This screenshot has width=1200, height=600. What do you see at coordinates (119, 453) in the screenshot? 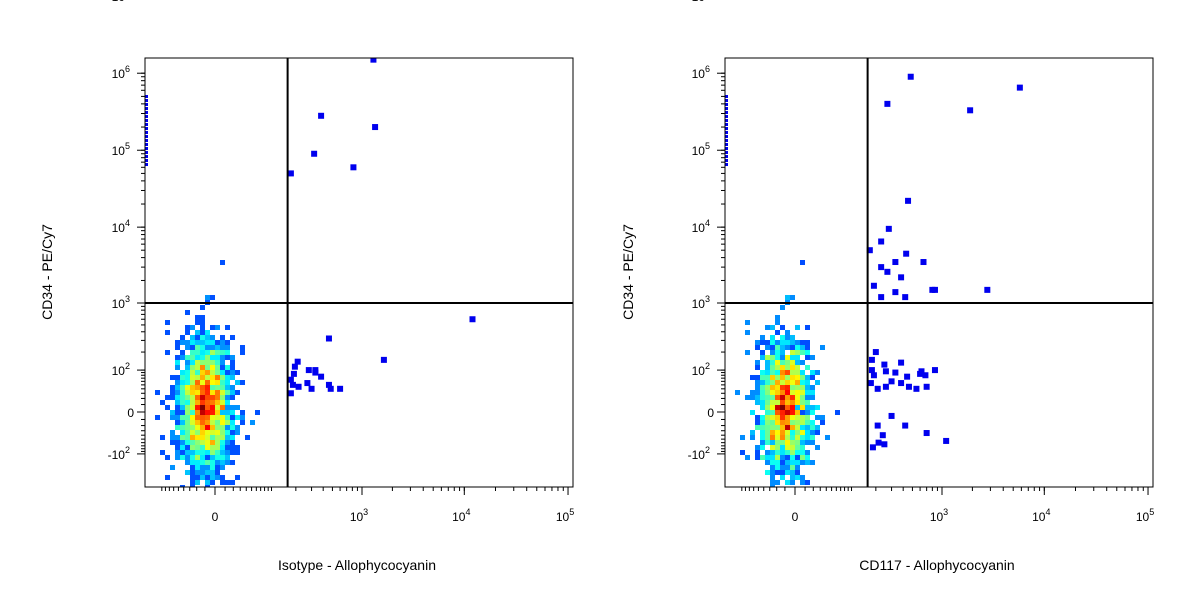
I see `y-tick-label: -102` at bounding box center [119, 453].